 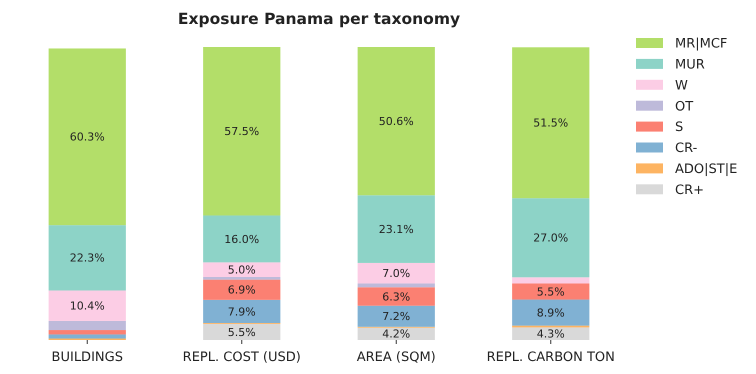 What do you see at coordinates (684, 106) in the screenshot?
I see `legend-label: OT` at bounding box center [684, 106].